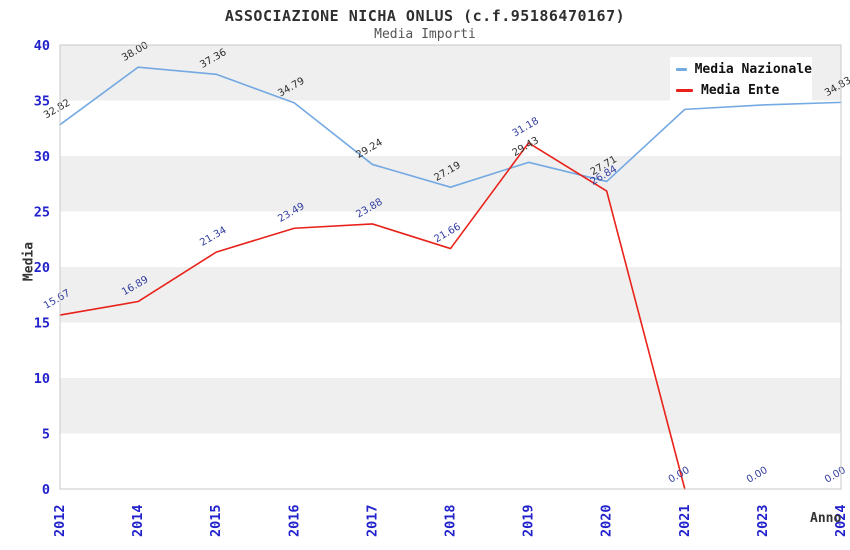 Image resolution: width=850 pixels, height=550 pixels. I want to click on svg-text: 2018, so click(451, 520).